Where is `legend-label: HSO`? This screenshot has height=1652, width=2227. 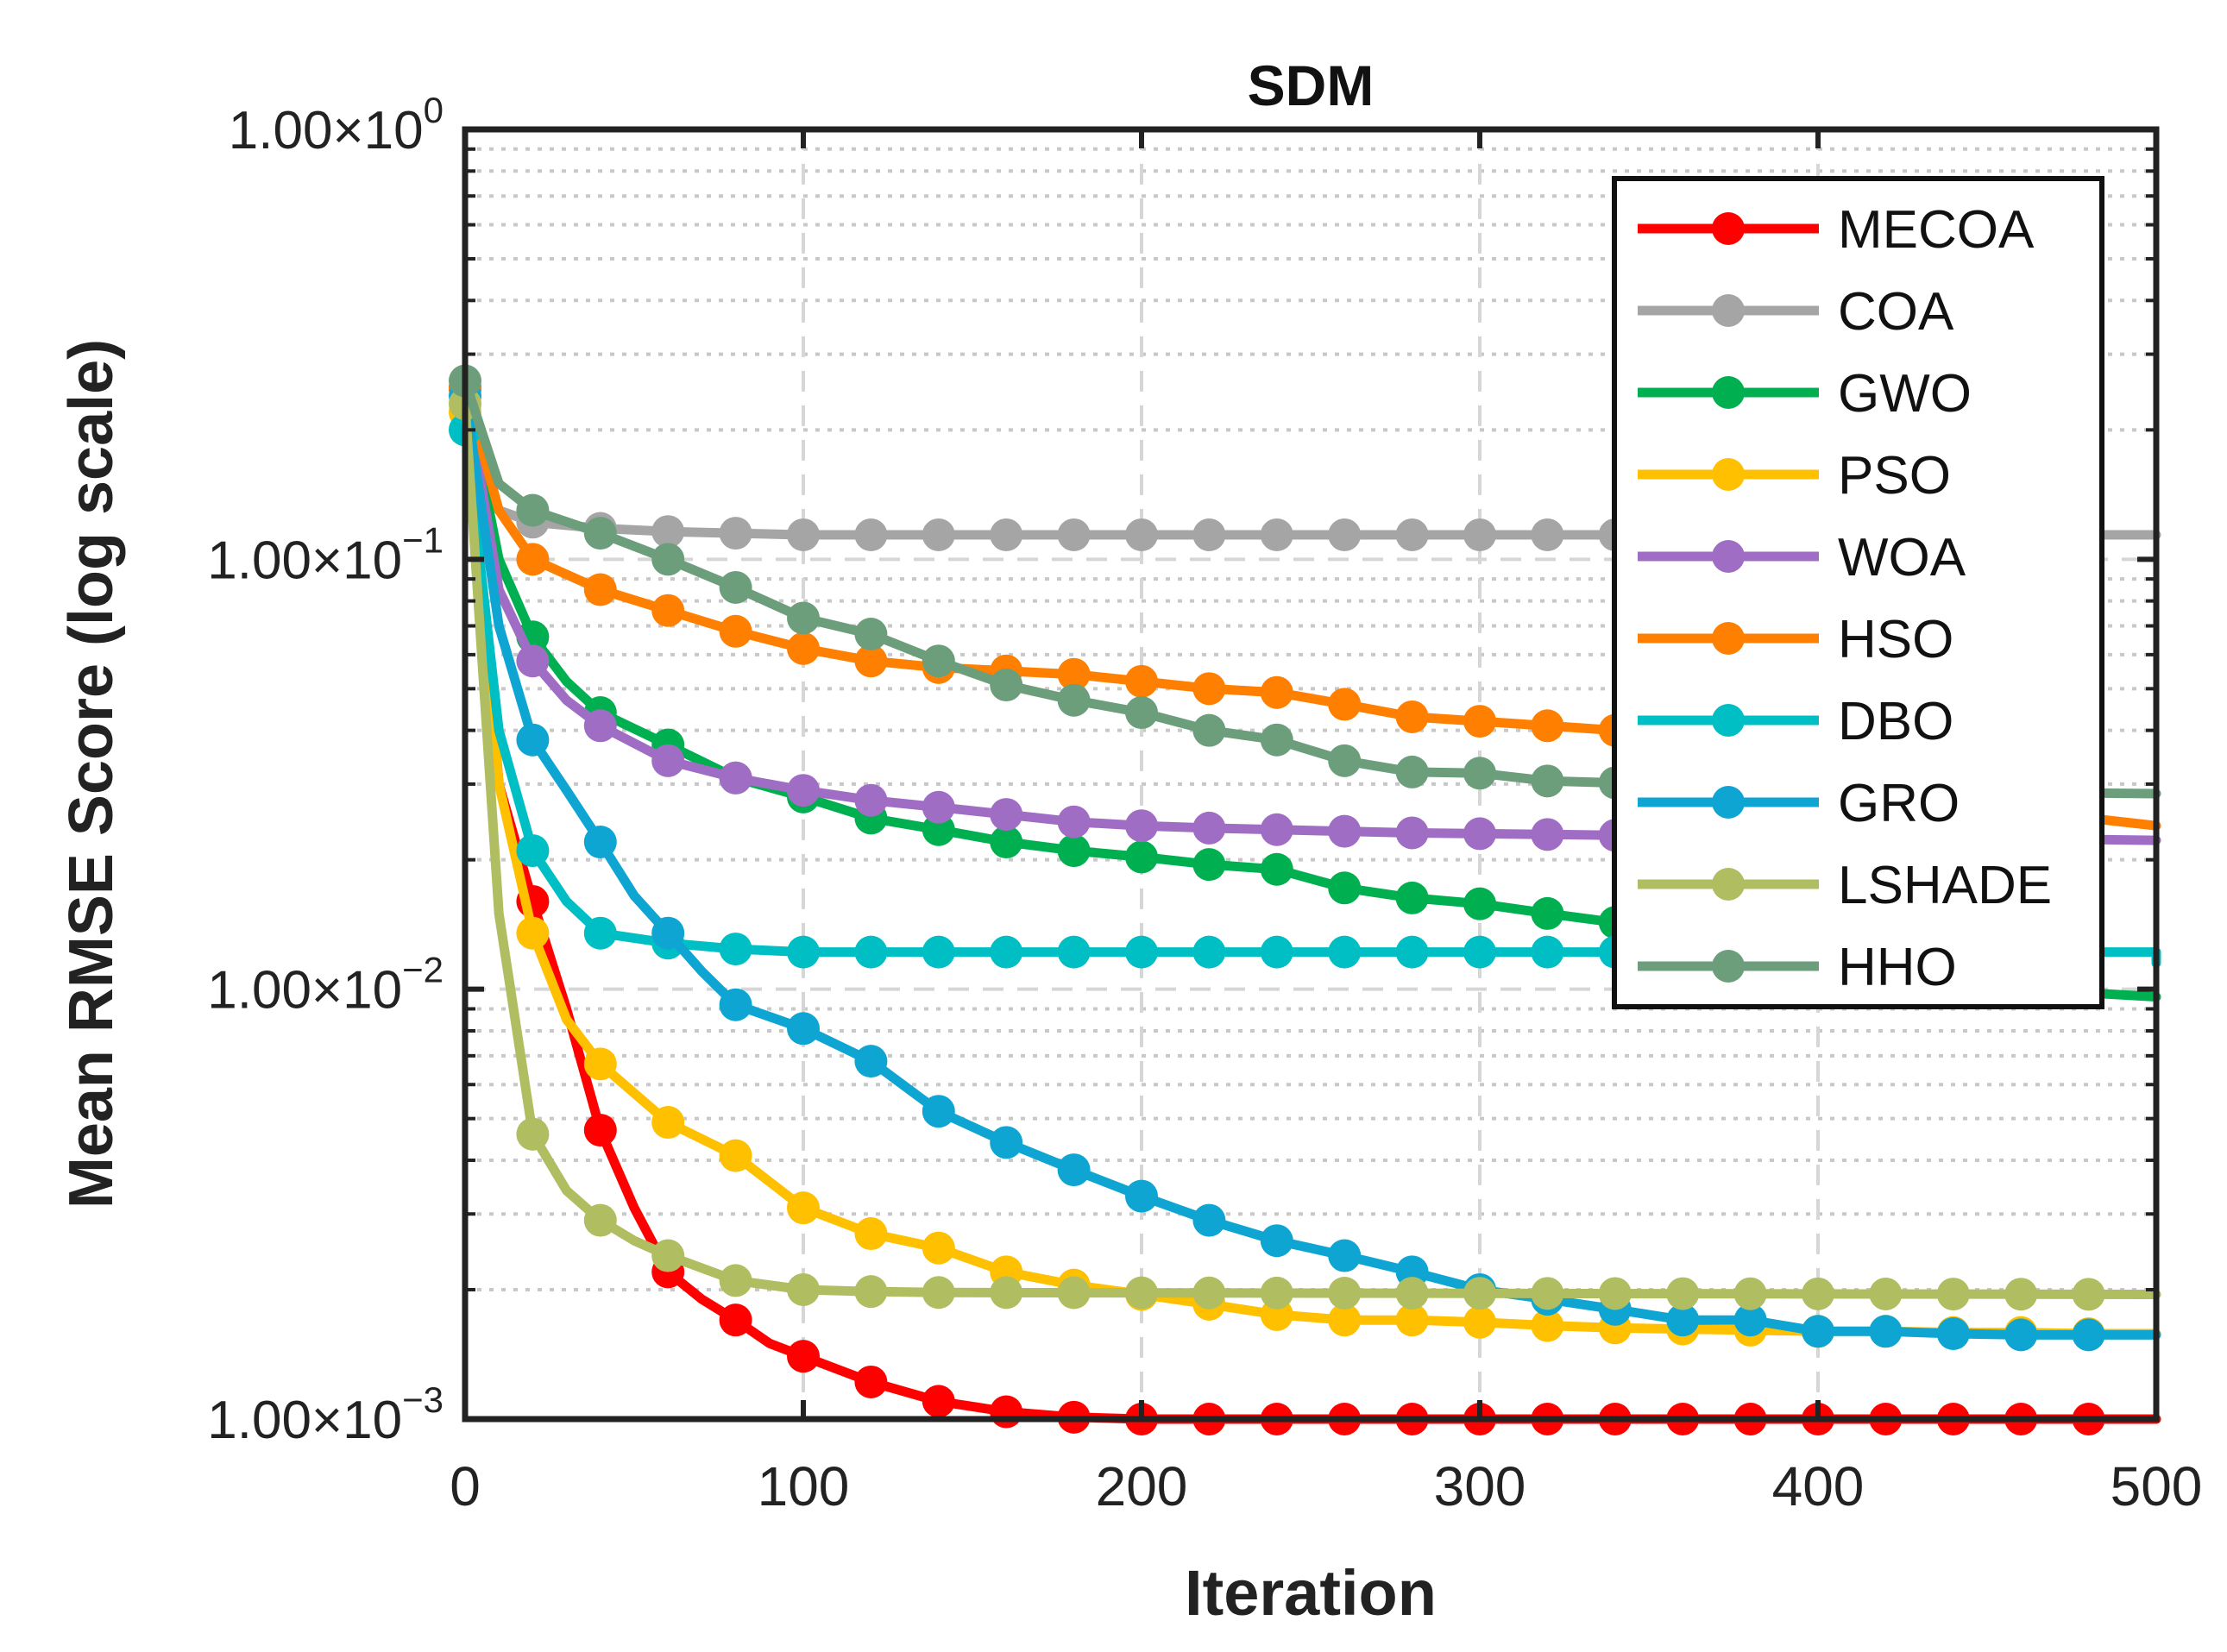
legend-label: HSO is located at coordinates (1895, 639).